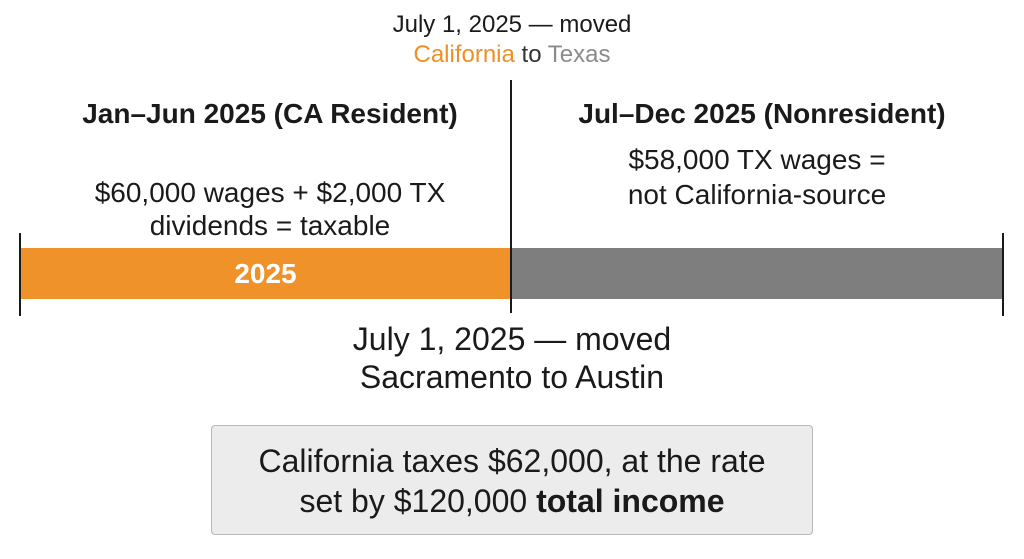 The height and width of the screenshot is (559, 1024). What do you see at coordinates (757, 273) in the screenshot?
I see `nonresident-period-bar` at bounding box center [757, 273].